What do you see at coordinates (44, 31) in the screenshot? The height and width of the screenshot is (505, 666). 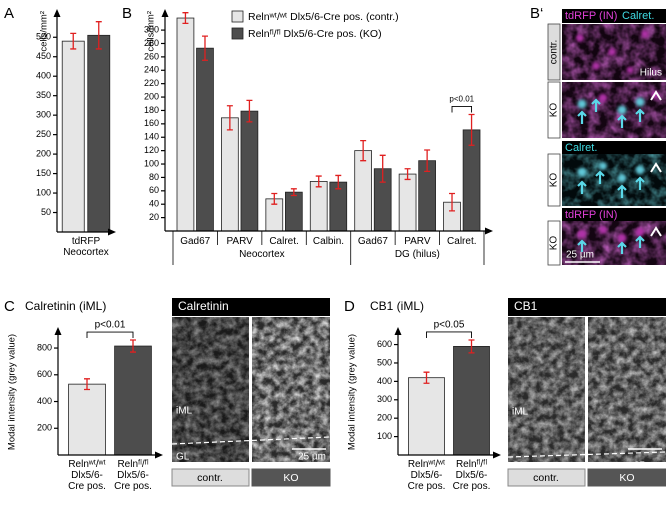 I see `y-axis-label: cells/mm²` at bounding box center [44, 31].